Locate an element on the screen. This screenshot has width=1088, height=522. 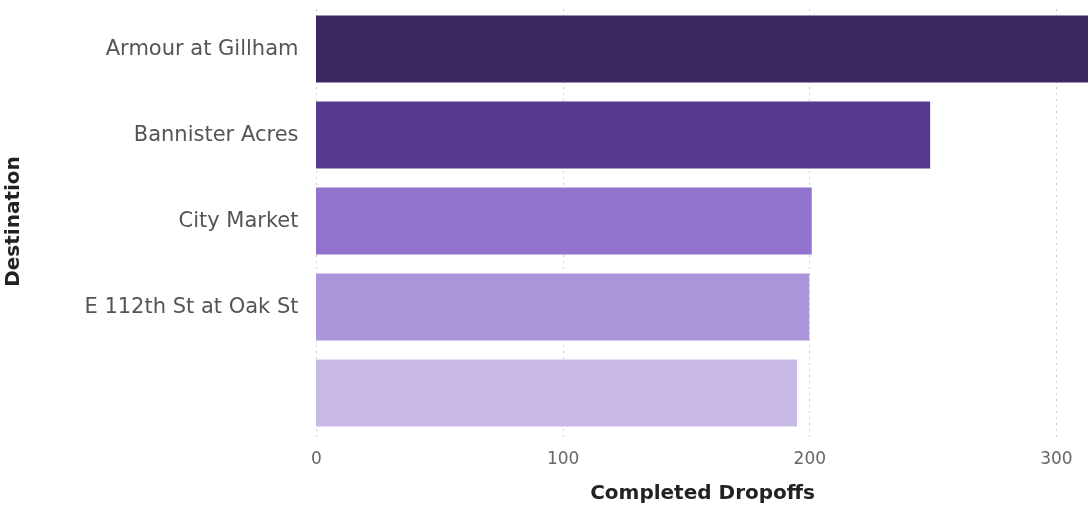
x-axis-title: Completed Dropoffs is located at coordinates (702, 491).